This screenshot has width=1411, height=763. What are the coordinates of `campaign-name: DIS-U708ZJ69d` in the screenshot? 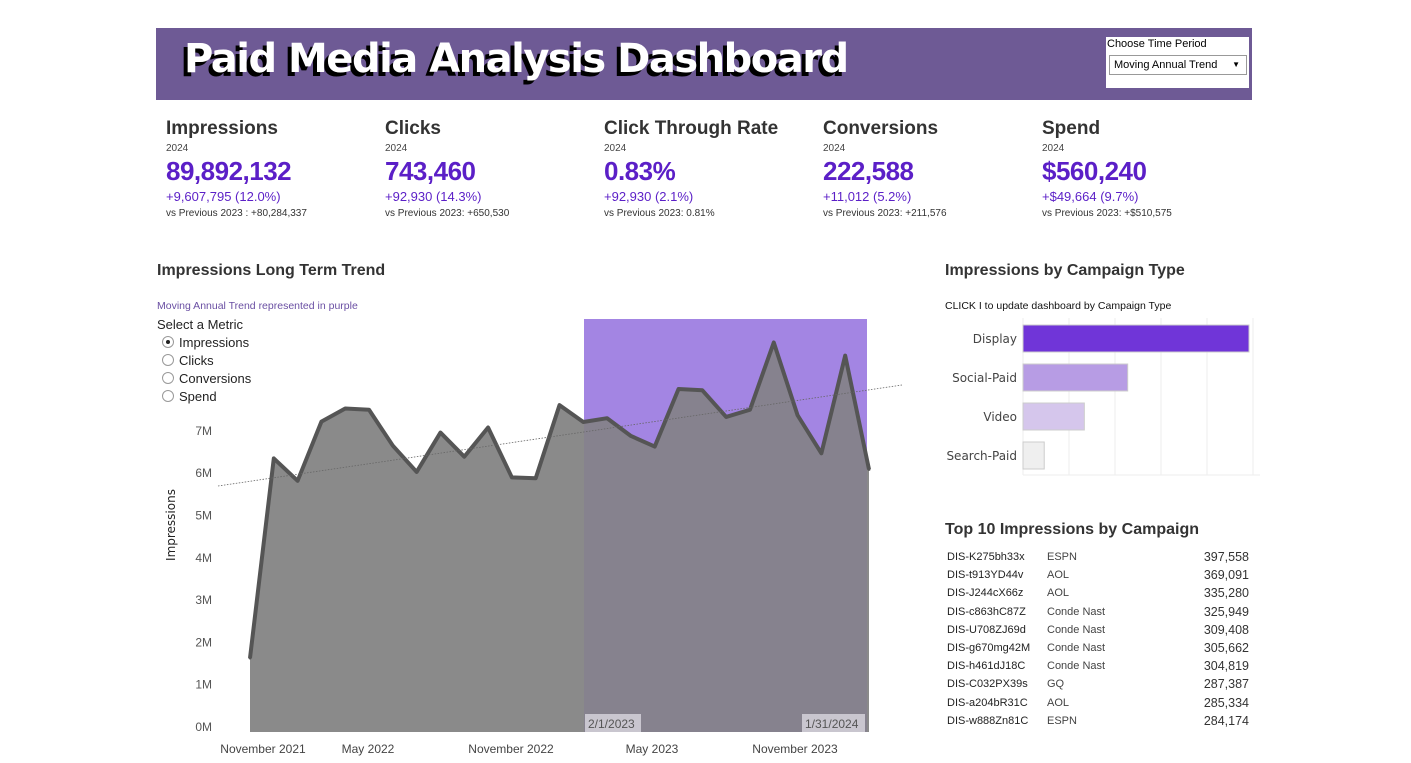 It's located at (986, 629).